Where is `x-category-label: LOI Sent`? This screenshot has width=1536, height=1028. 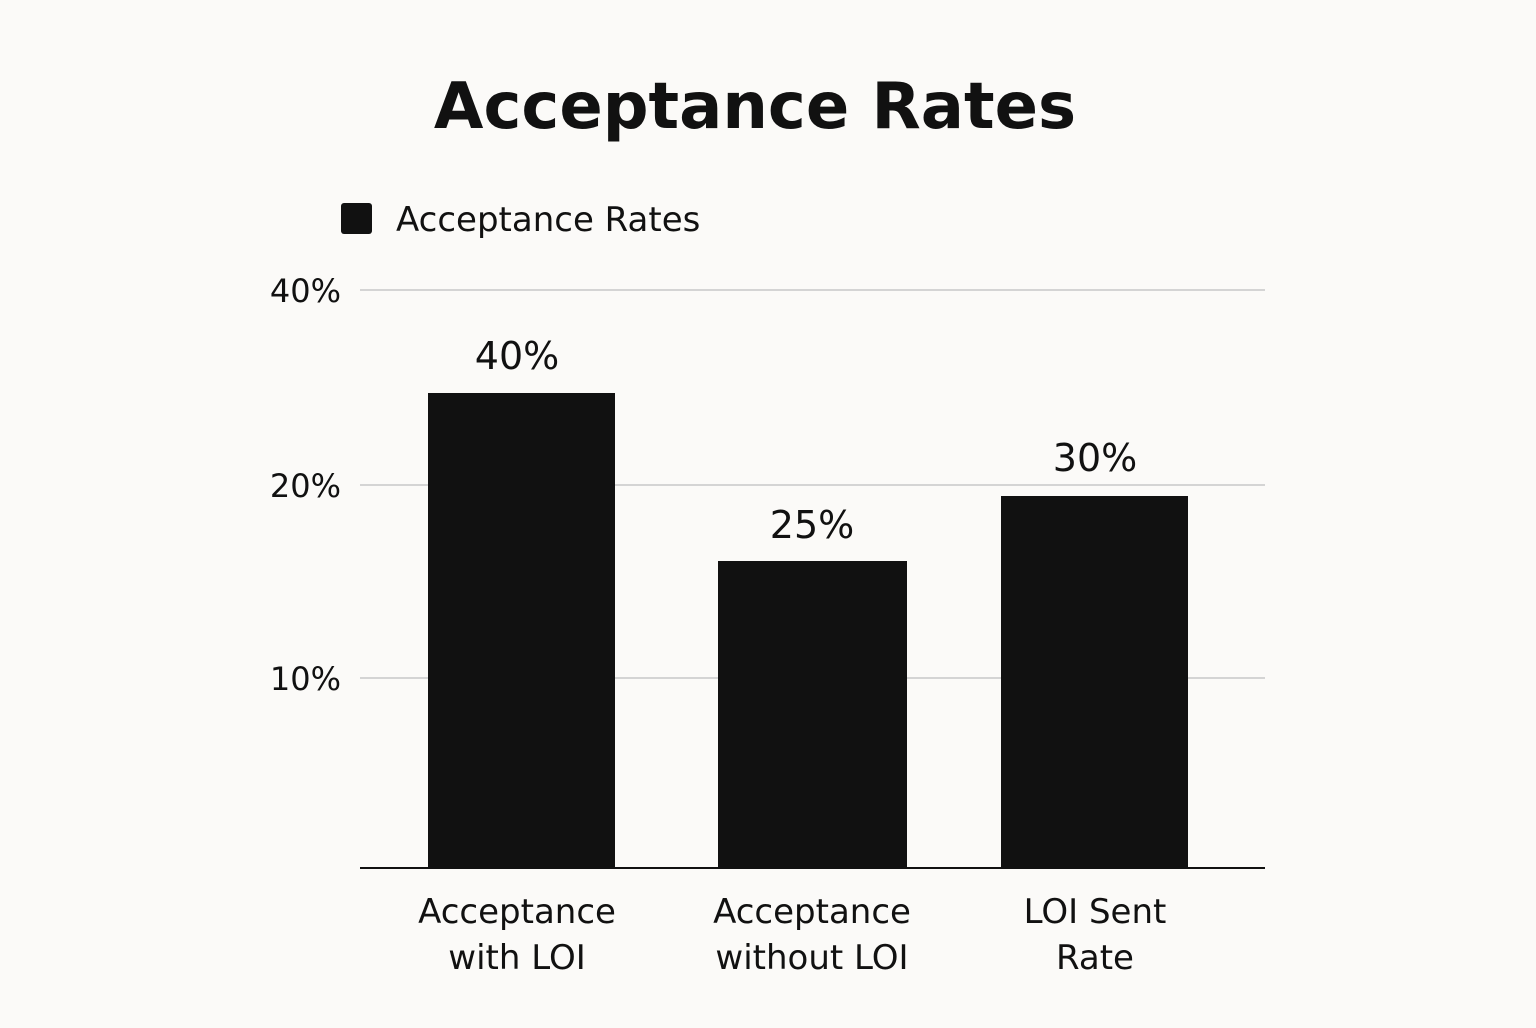
x-category-label: LOI Sent is located at coordinates (1095, 912).